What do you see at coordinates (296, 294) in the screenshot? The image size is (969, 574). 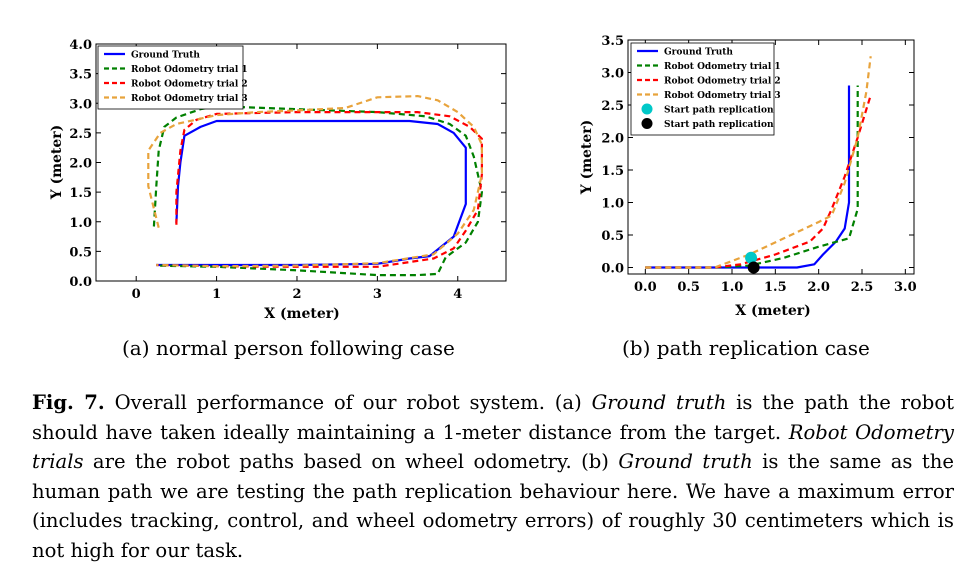 I see `x-tick-label-a-2: 2` at bounding box center [296, 294].